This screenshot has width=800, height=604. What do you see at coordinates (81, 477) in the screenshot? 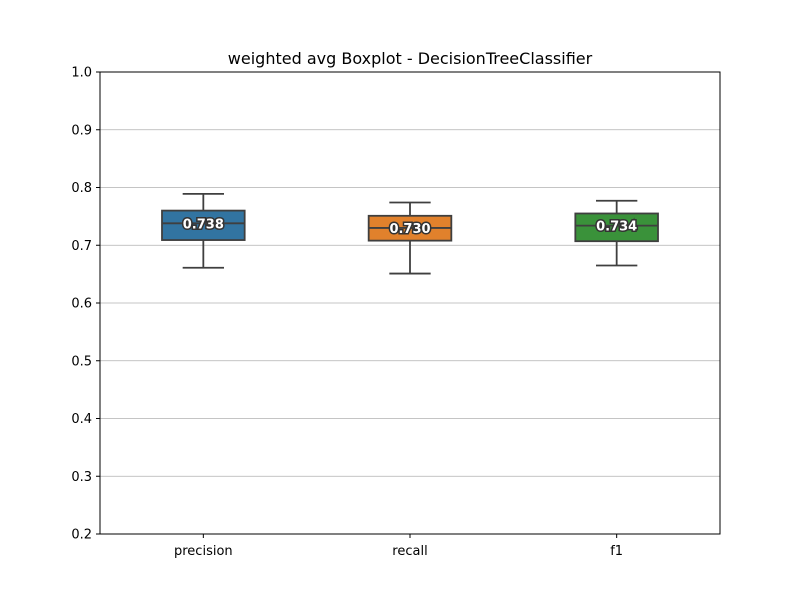
I see `y-tick-label: 0.3` at bounding box center [81, 477].